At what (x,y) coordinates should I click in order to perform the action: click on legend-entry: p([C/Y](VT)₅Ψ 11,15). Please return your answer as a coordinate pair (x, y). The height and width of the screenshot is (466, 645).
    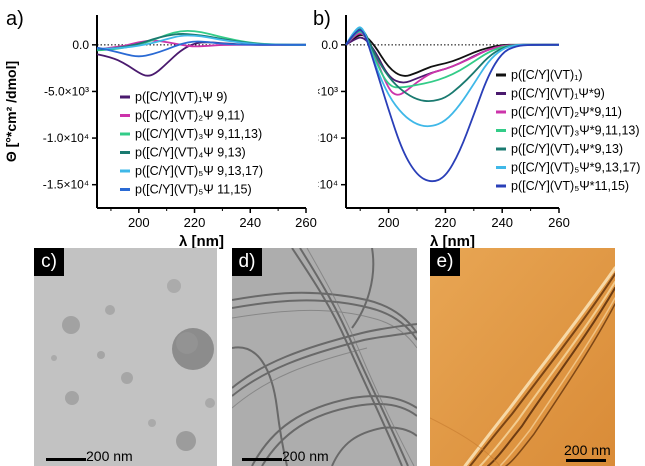
    Looking at the image, I should click on (193, 190).